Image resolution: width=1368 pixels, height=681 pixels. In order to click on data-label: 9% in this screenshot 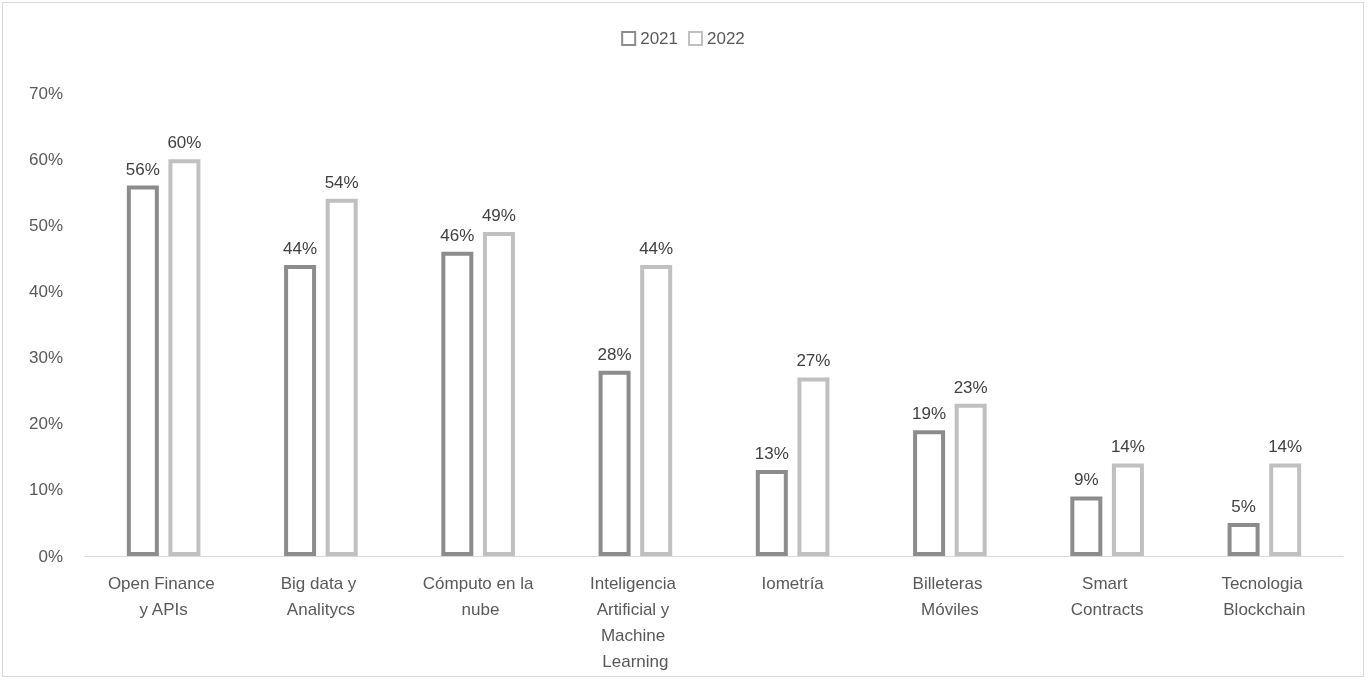, I will do `click(1086, 480)`.